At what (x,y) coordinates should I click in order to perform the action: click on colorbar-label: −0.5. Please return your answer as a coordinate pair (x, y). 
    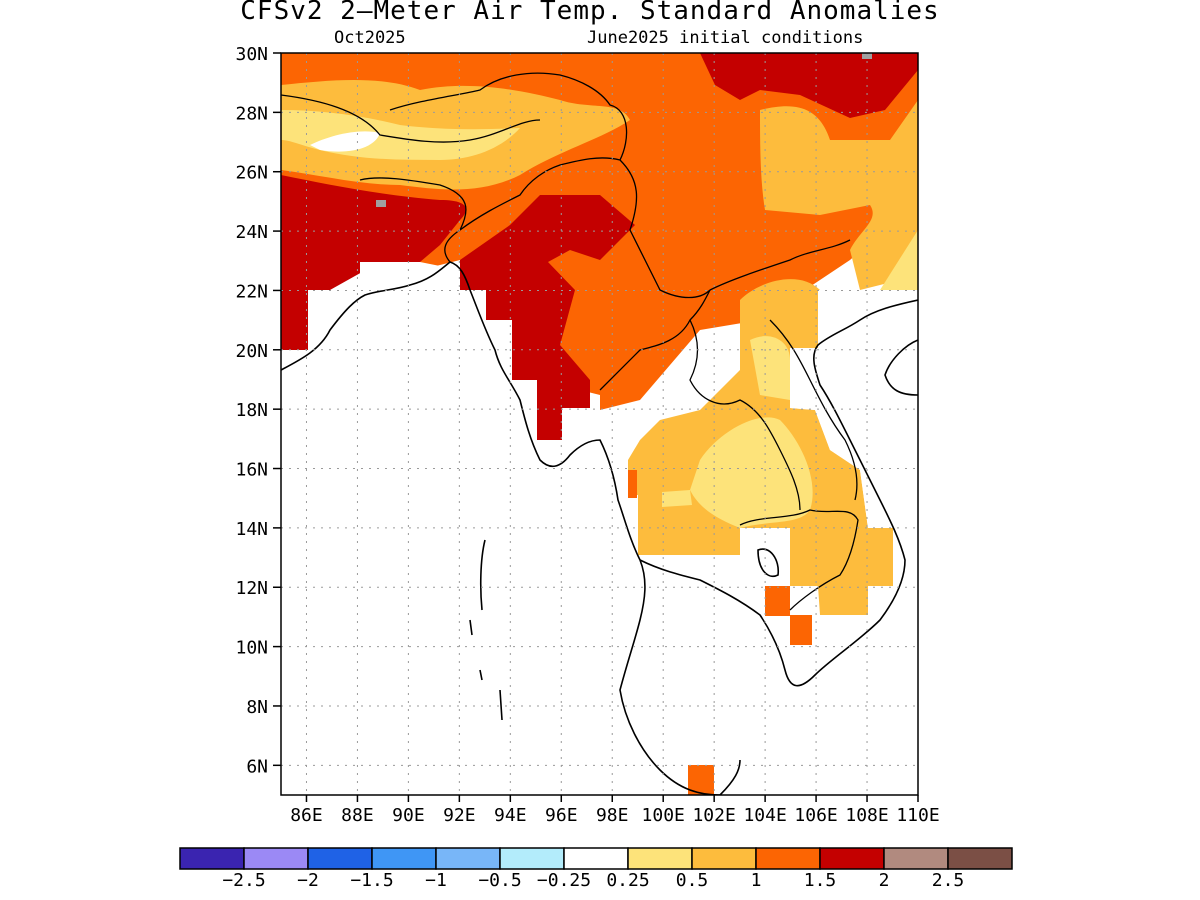
    Looking at the image, I should click on (499, 880).